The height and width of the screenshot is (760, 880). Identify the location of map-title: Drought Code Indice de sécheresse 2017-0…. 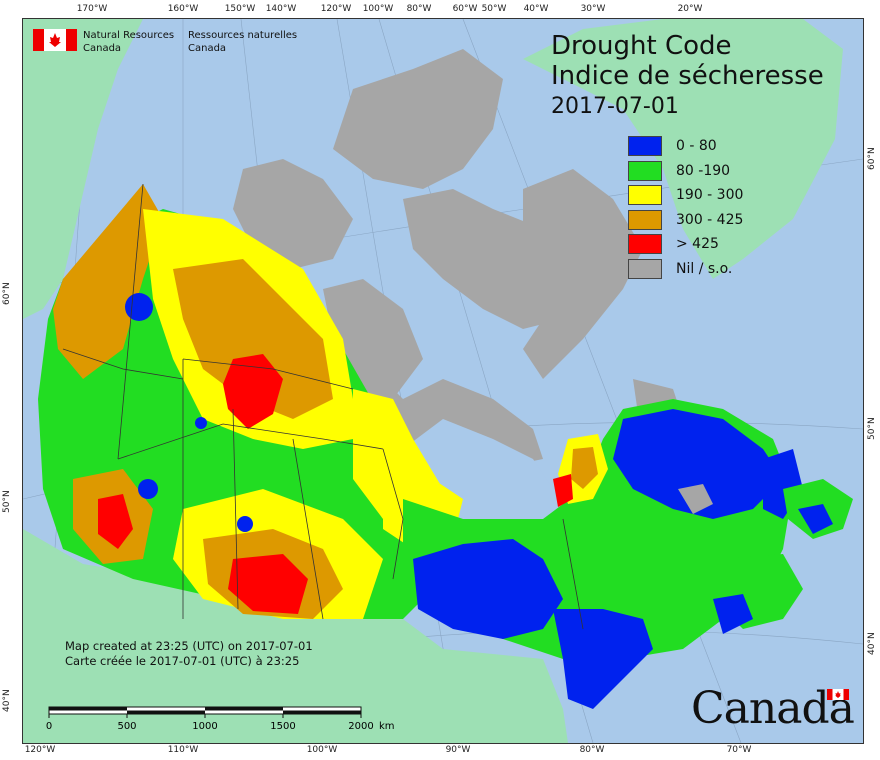
(687, 77).